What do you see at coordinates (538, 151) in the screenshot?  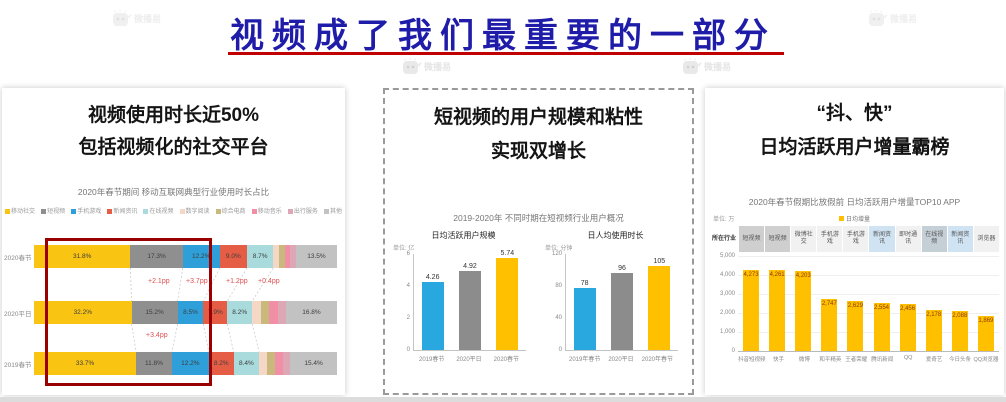 I see `panel2-heading-line2: 实现双增长` at bounding box center [538, 151].